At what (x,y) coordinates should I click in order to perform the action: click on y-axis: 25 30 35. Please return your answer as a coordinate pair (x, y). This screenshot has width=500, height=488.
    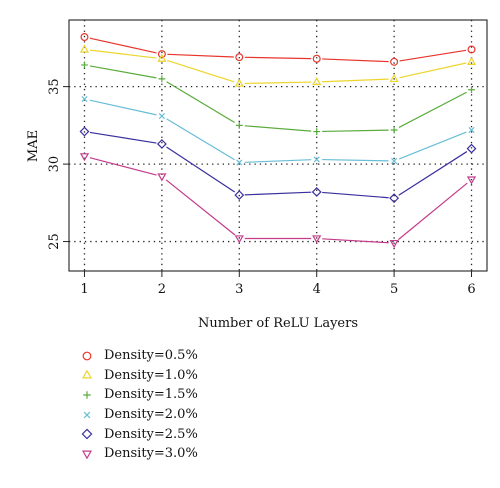
    Looking at the image, I should click on (58, 164).